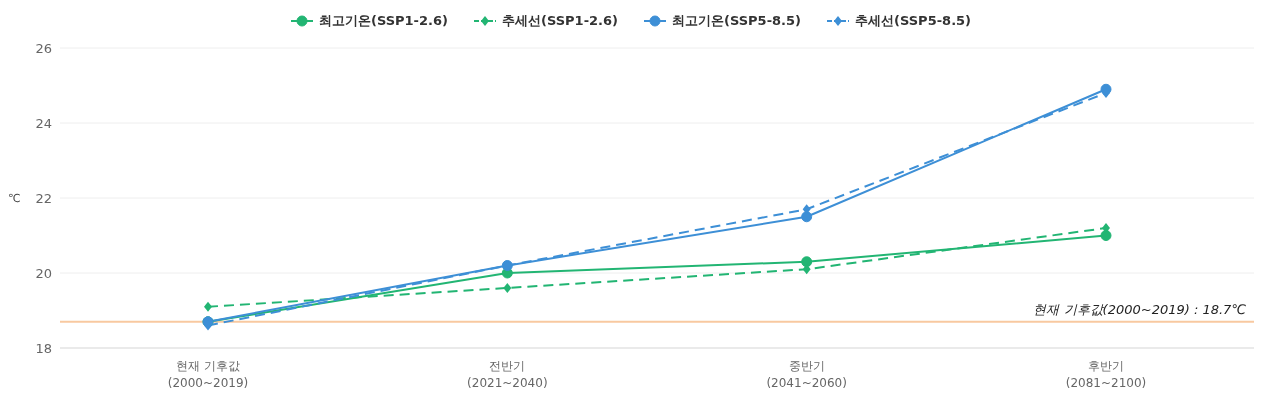  What do you see at coordinates (1106, 374) in the screenshot?
I see `x-tick-label: 후반기 (2081~2100)` at bounding box center [1106, 374].